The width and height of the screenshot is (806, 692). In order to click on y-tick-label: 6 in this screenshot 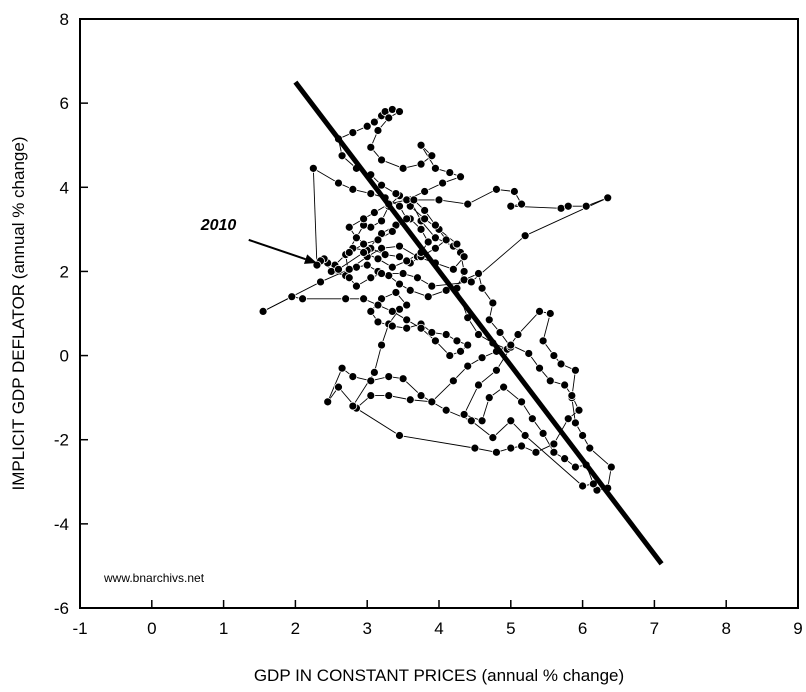, I will do `click(64, 103)`.